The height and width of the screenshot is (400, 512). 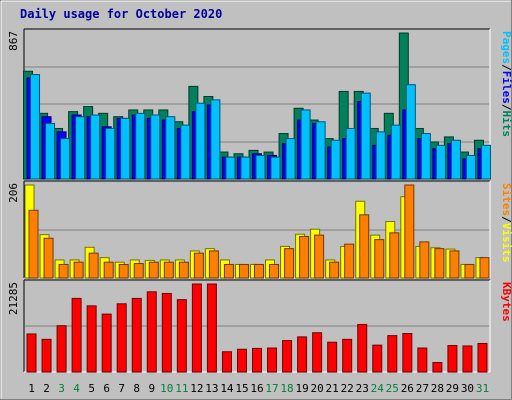 I want to click on legend-entry-files: Files, so click(x=506, y=87).